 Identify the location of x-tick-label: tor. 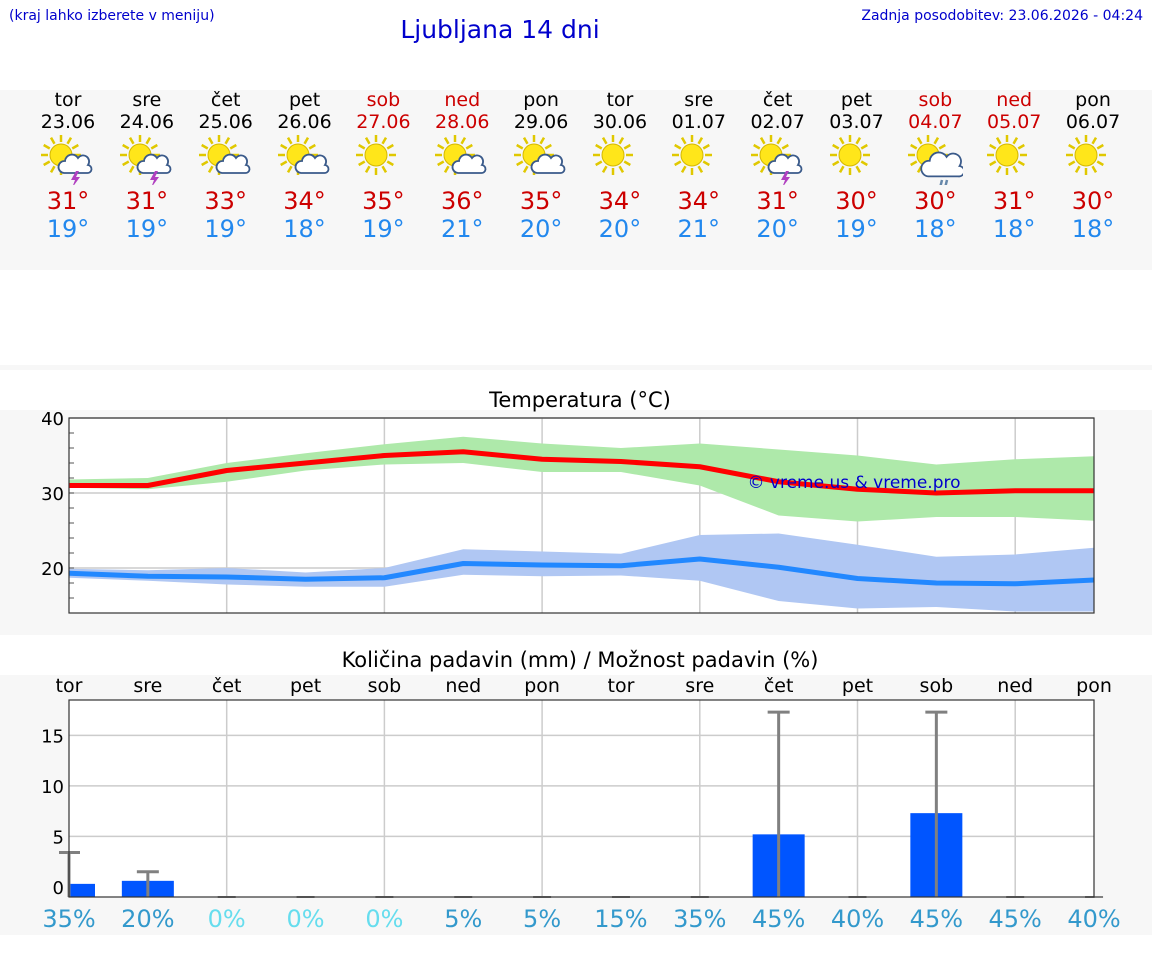
(69, 686).